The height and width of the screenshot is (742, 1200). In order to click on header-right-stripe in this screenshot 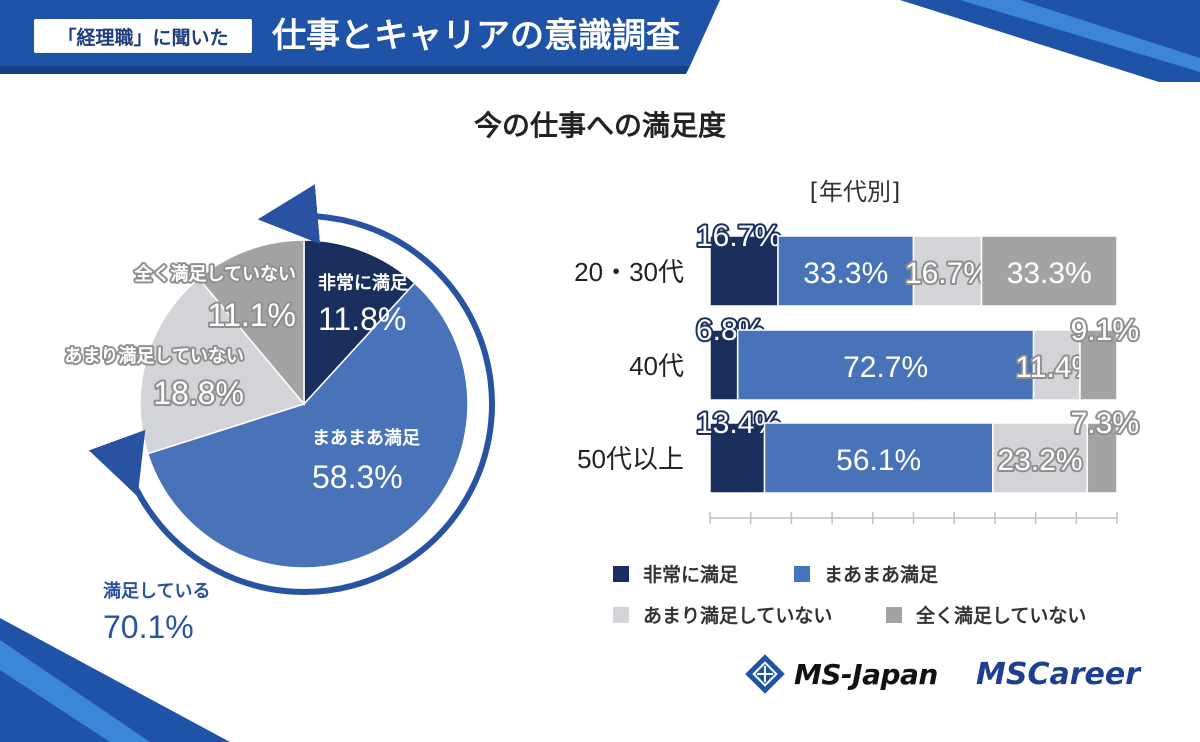, I will do `click(1050, 41)`.